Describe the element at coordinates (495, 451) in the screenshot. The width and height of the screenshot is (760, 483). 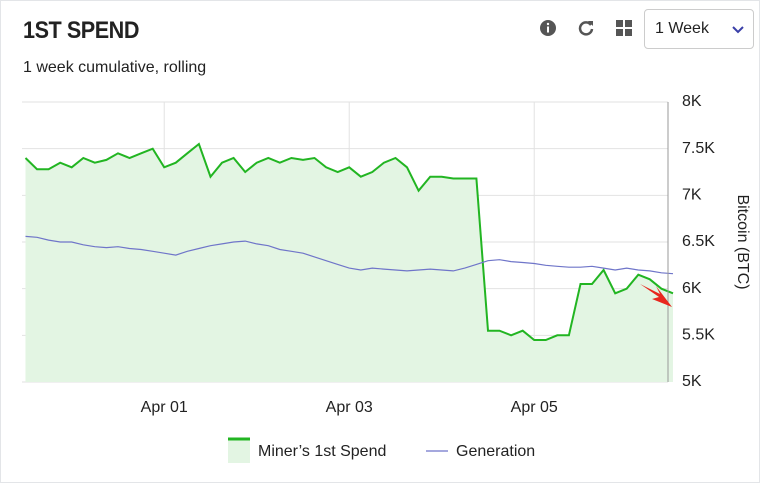
I see `legend-label: Generation` at that location.